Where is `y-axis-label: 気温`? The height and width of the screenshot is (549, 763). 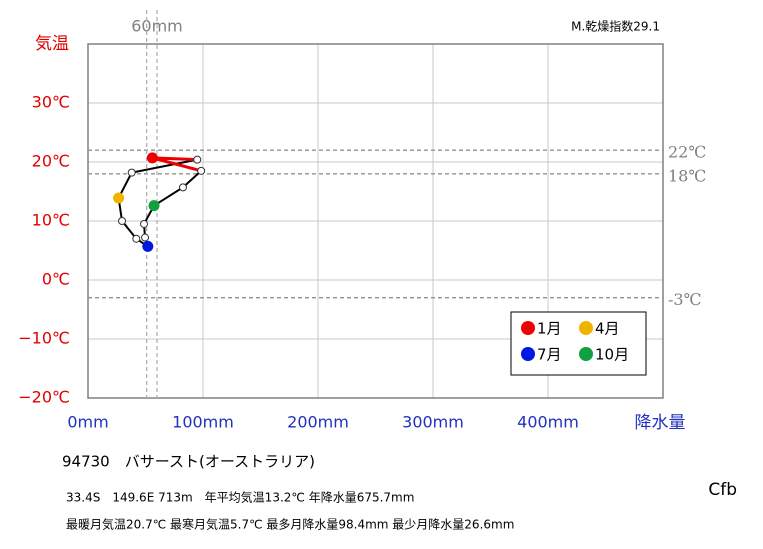
y-axis-label: 気温 is located at coordinates (52, 44).